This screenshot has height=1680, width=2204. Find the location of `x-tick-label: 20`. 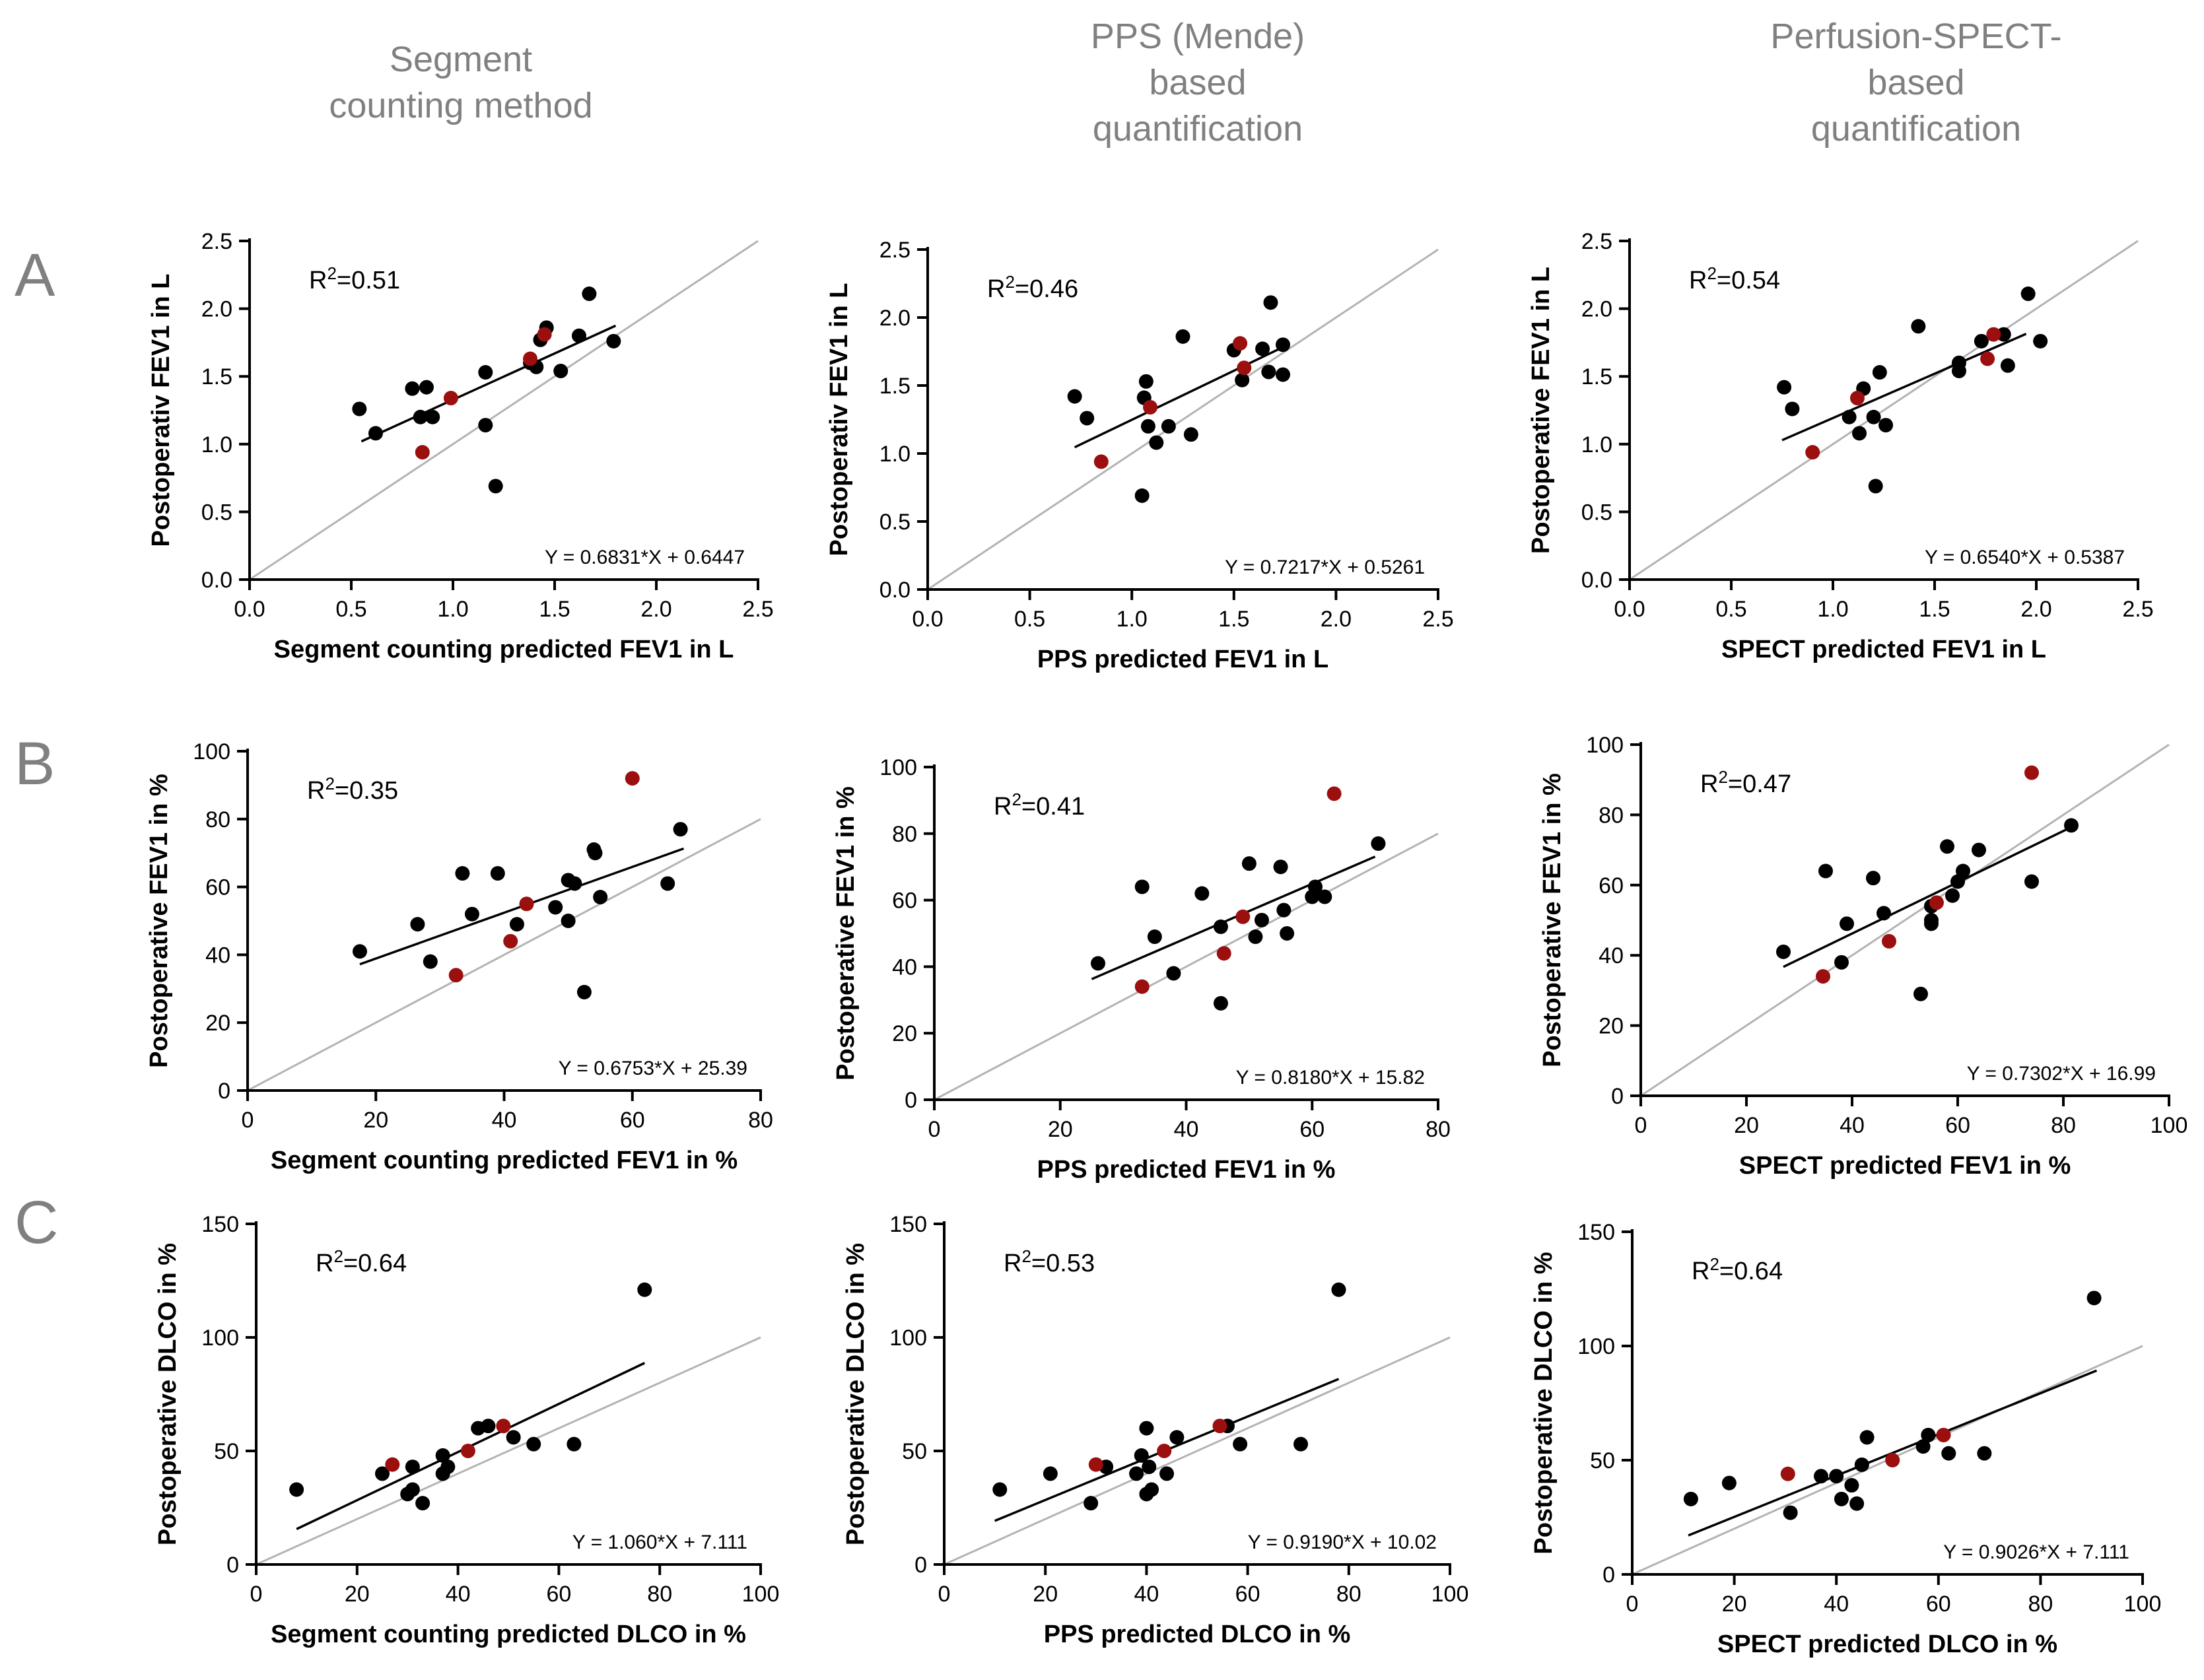

x-tick-label: 20 is located at coordinates (1734, 1604).